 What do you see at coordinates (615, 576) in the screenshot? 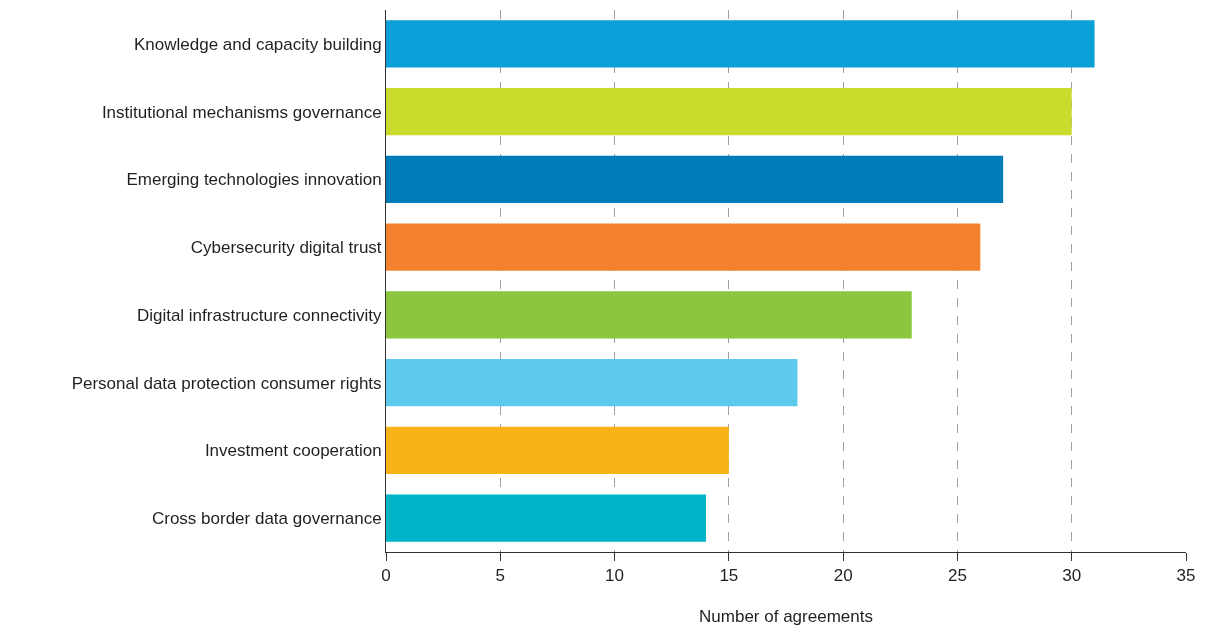
I see `x-tick-label: 10` at bounding box center [615, 576].